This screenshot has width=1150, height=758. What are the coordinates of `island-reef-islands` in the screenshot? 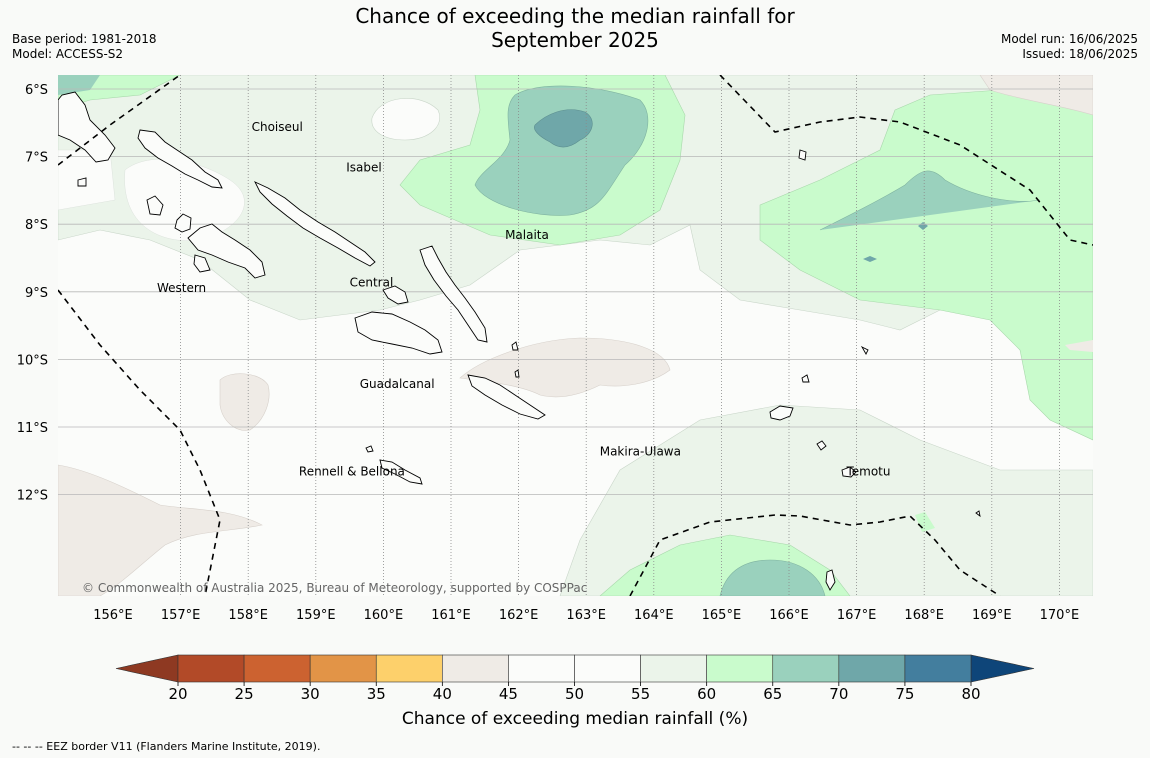 It's located at (805, 378).